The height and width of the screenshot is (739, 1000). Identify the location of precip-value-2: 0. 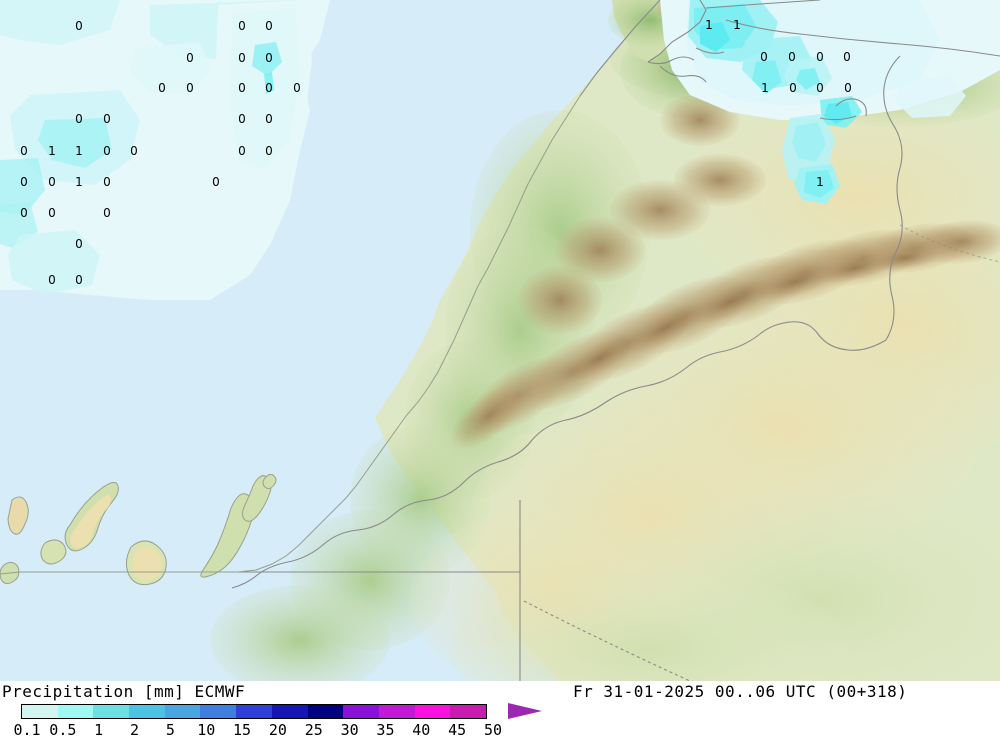
(242, 26).